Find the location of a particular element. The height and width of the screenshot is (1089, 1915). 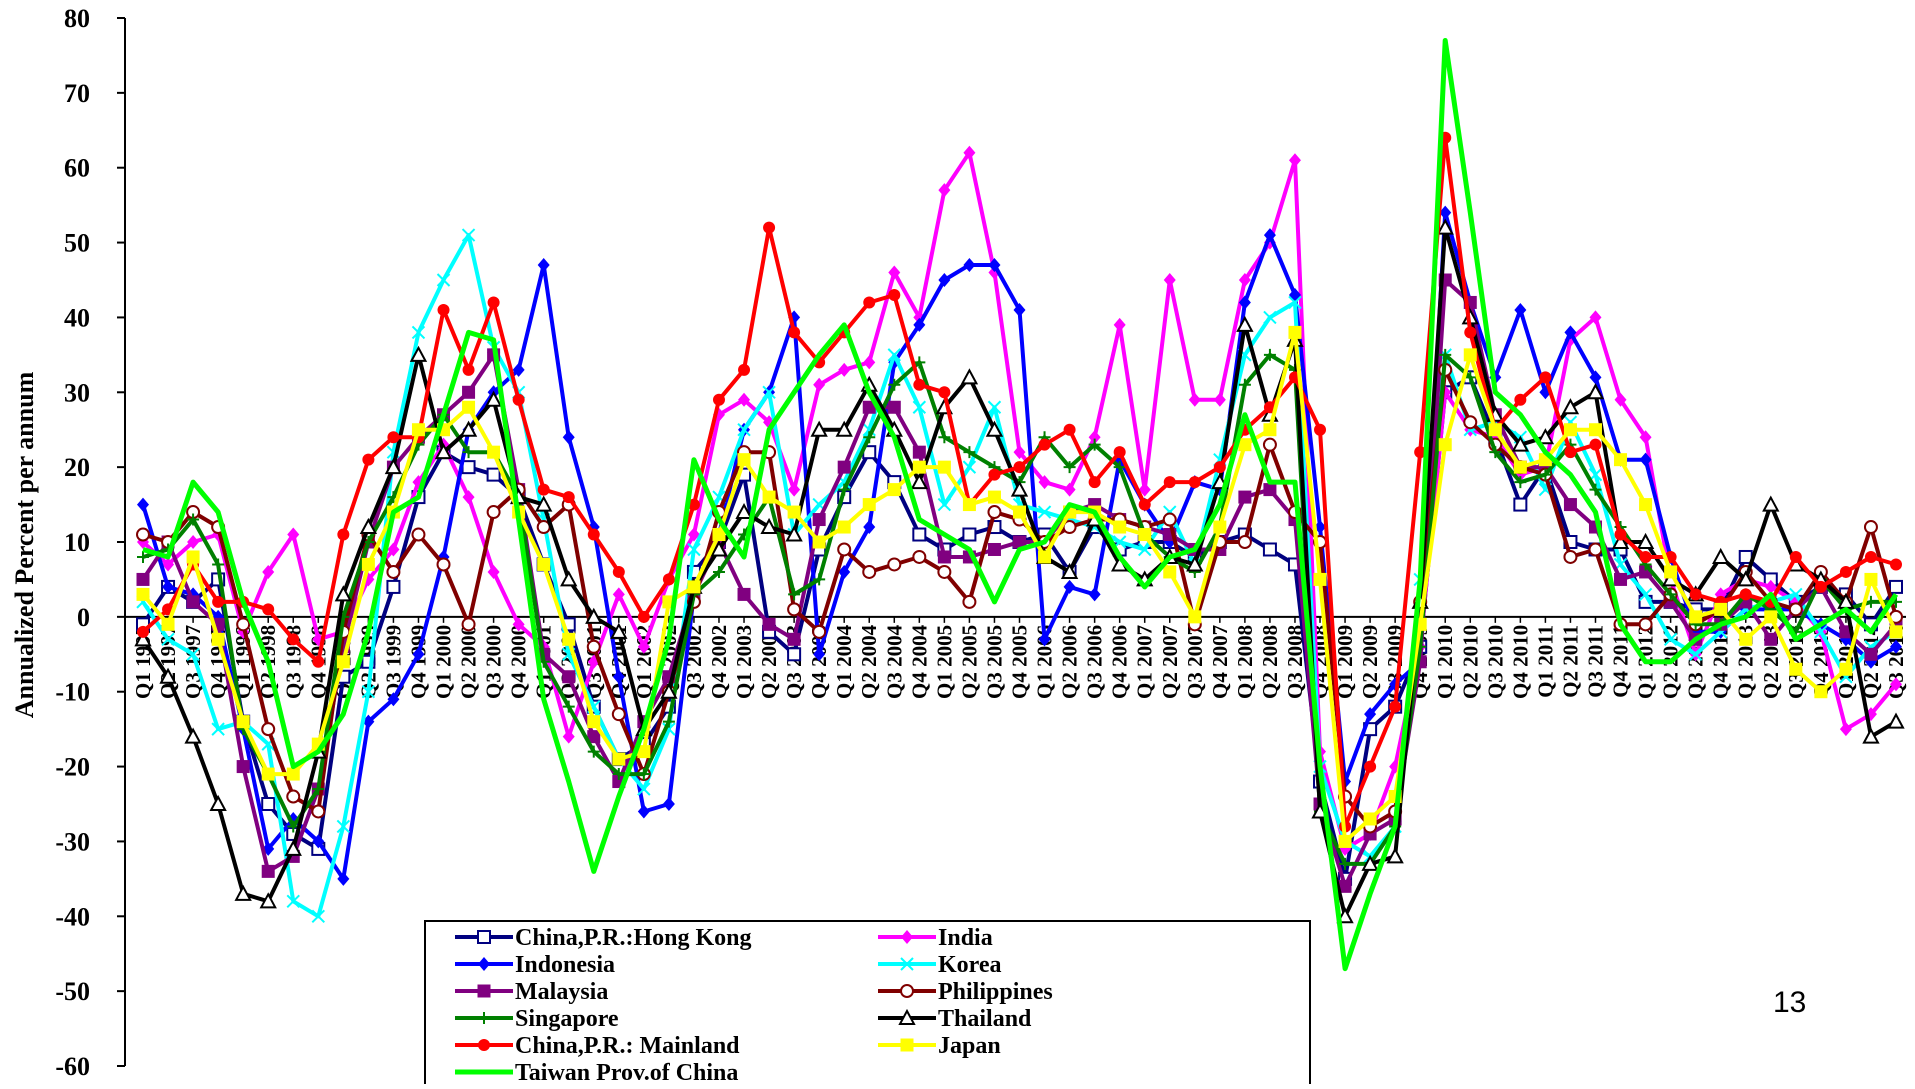

legend-label: Singapore is located at coordinates (567, 1019).